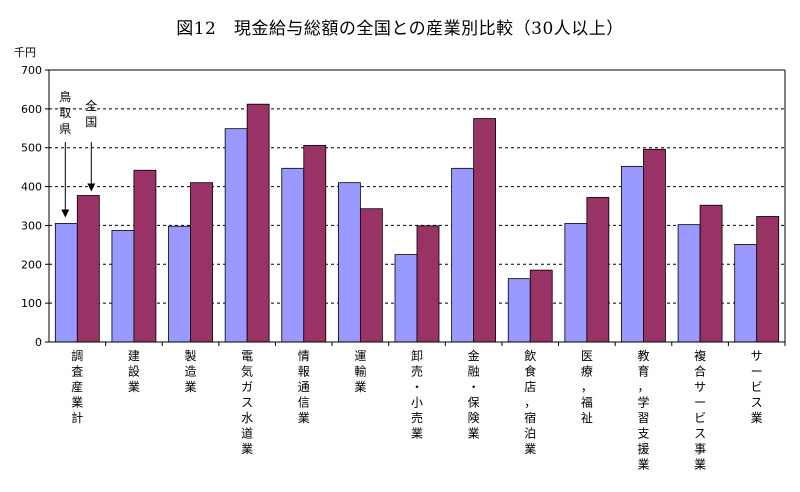 This screenshot has width=800, height=492. Describe the element at coordinates (38, 342) in the screenshot. I see `y-tick-label: 0` at that location.